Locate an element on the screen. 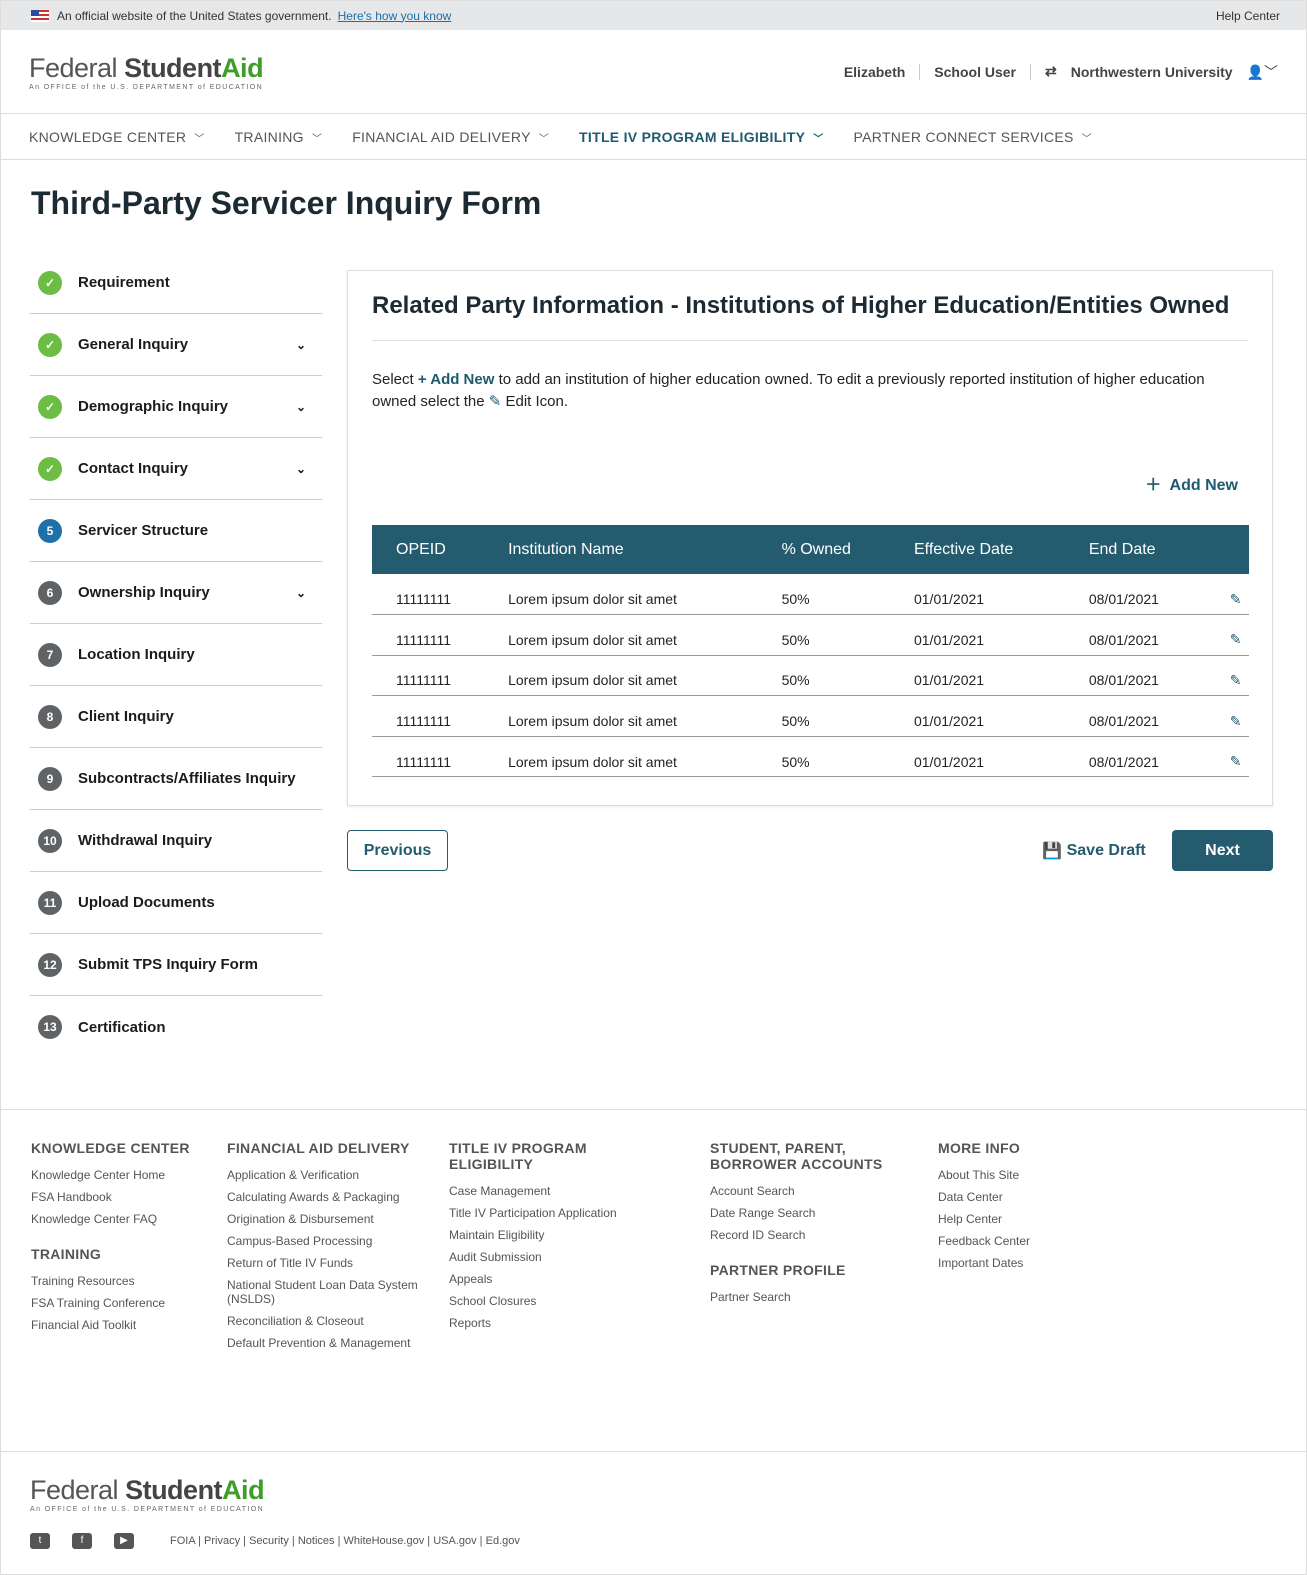 This screenshot has height=1575, width=1307. column-header: % Owned is located at coordinates (823, 549).